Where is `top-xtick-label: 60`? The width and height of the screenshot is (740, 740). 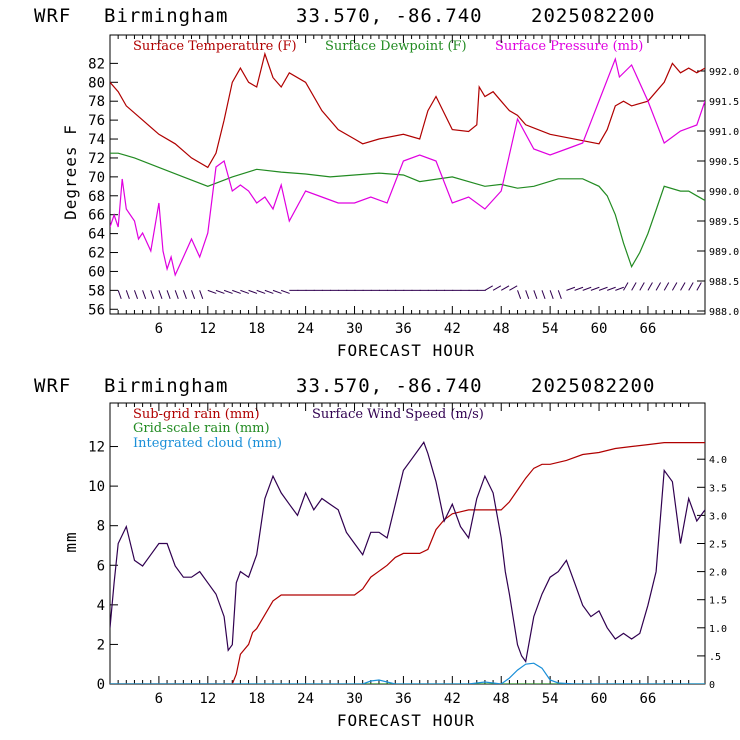 top-xtick-label: 60 is located at coordinates (599, 329).